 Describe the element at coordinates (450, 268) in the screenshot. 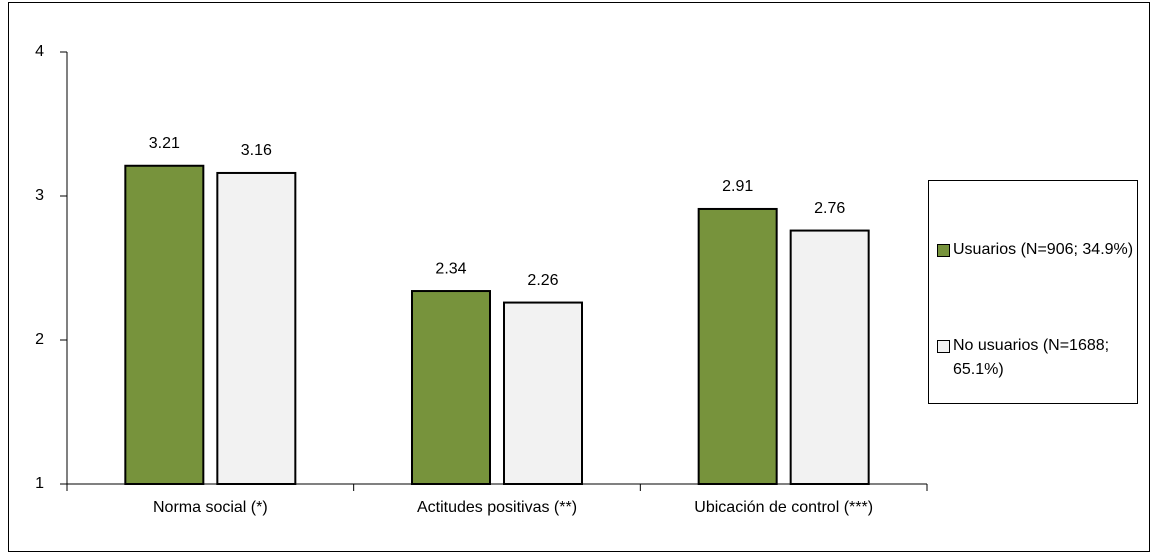

I see `value-label: 2.34` at that location.